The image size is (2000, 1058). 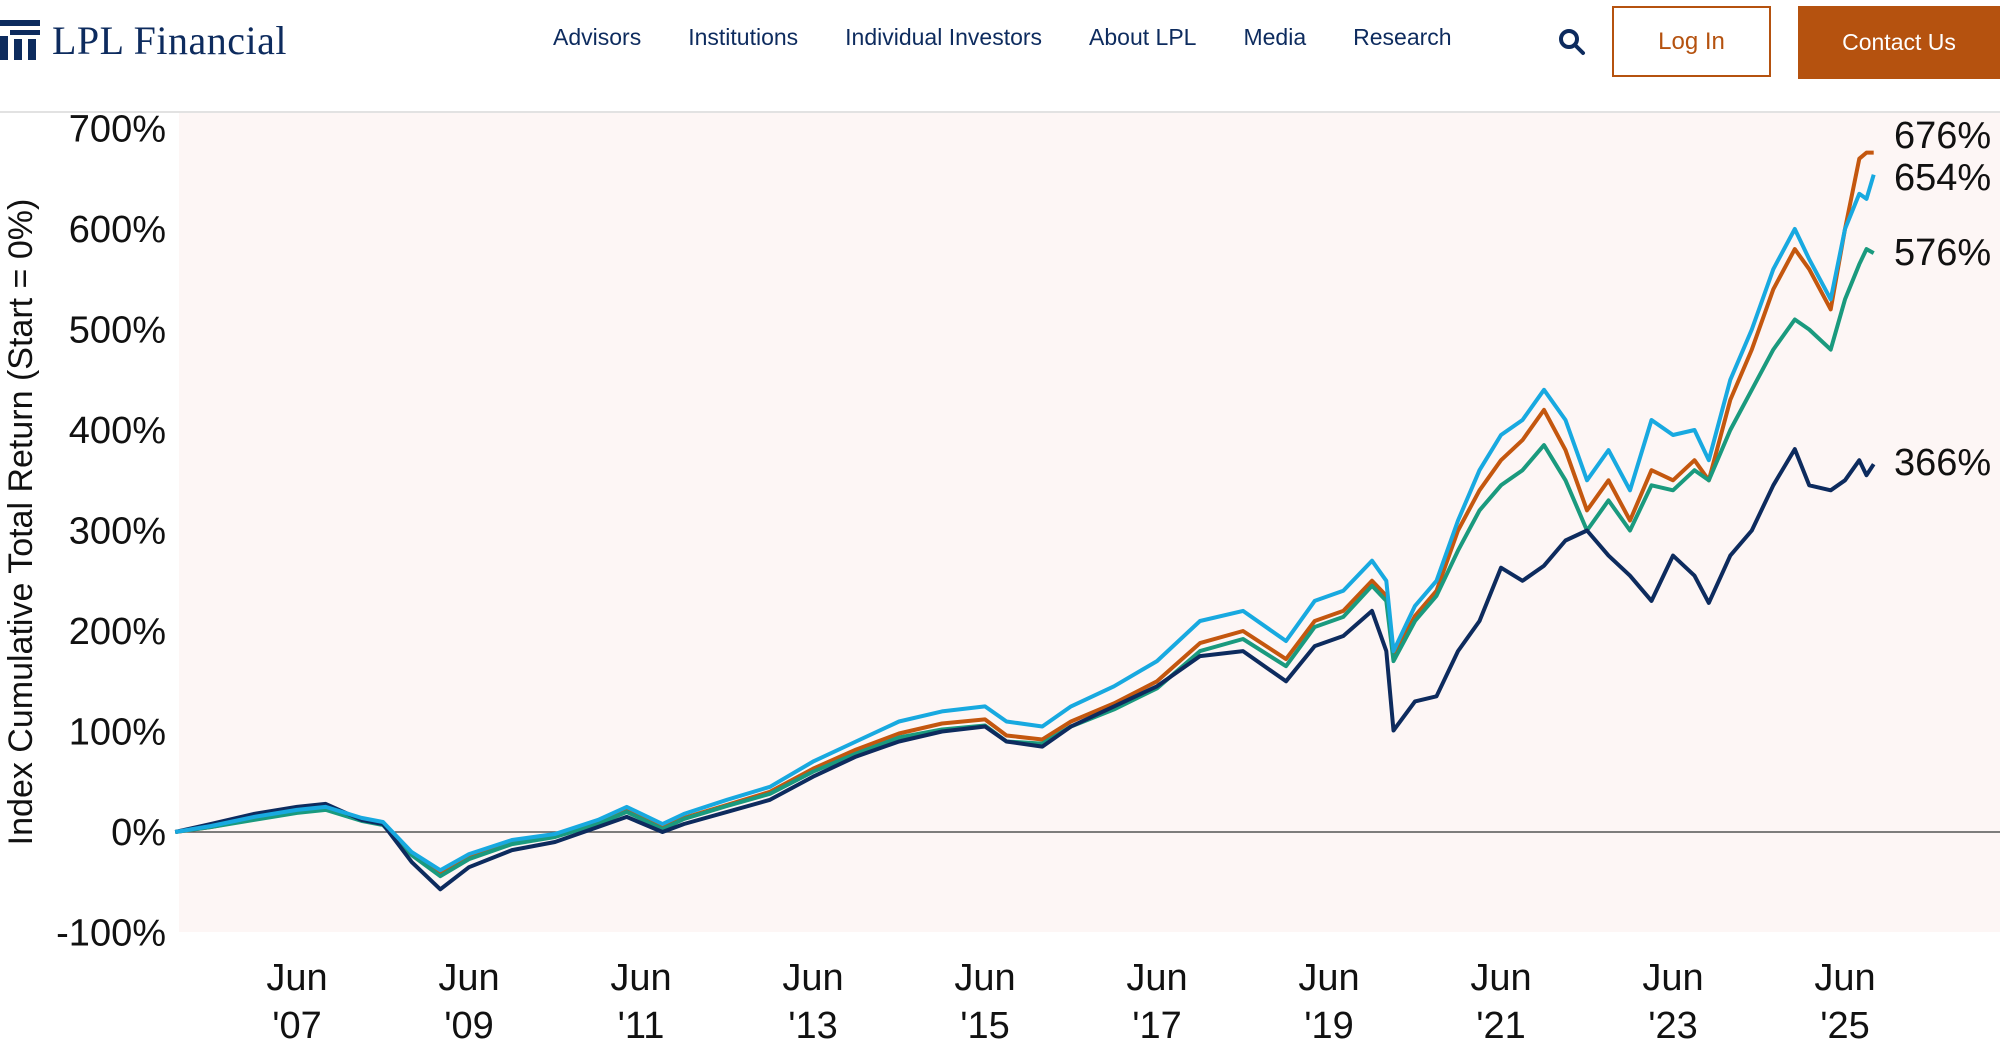 I want to click on series-end-label: 366%, so click(x=1942, y=463).